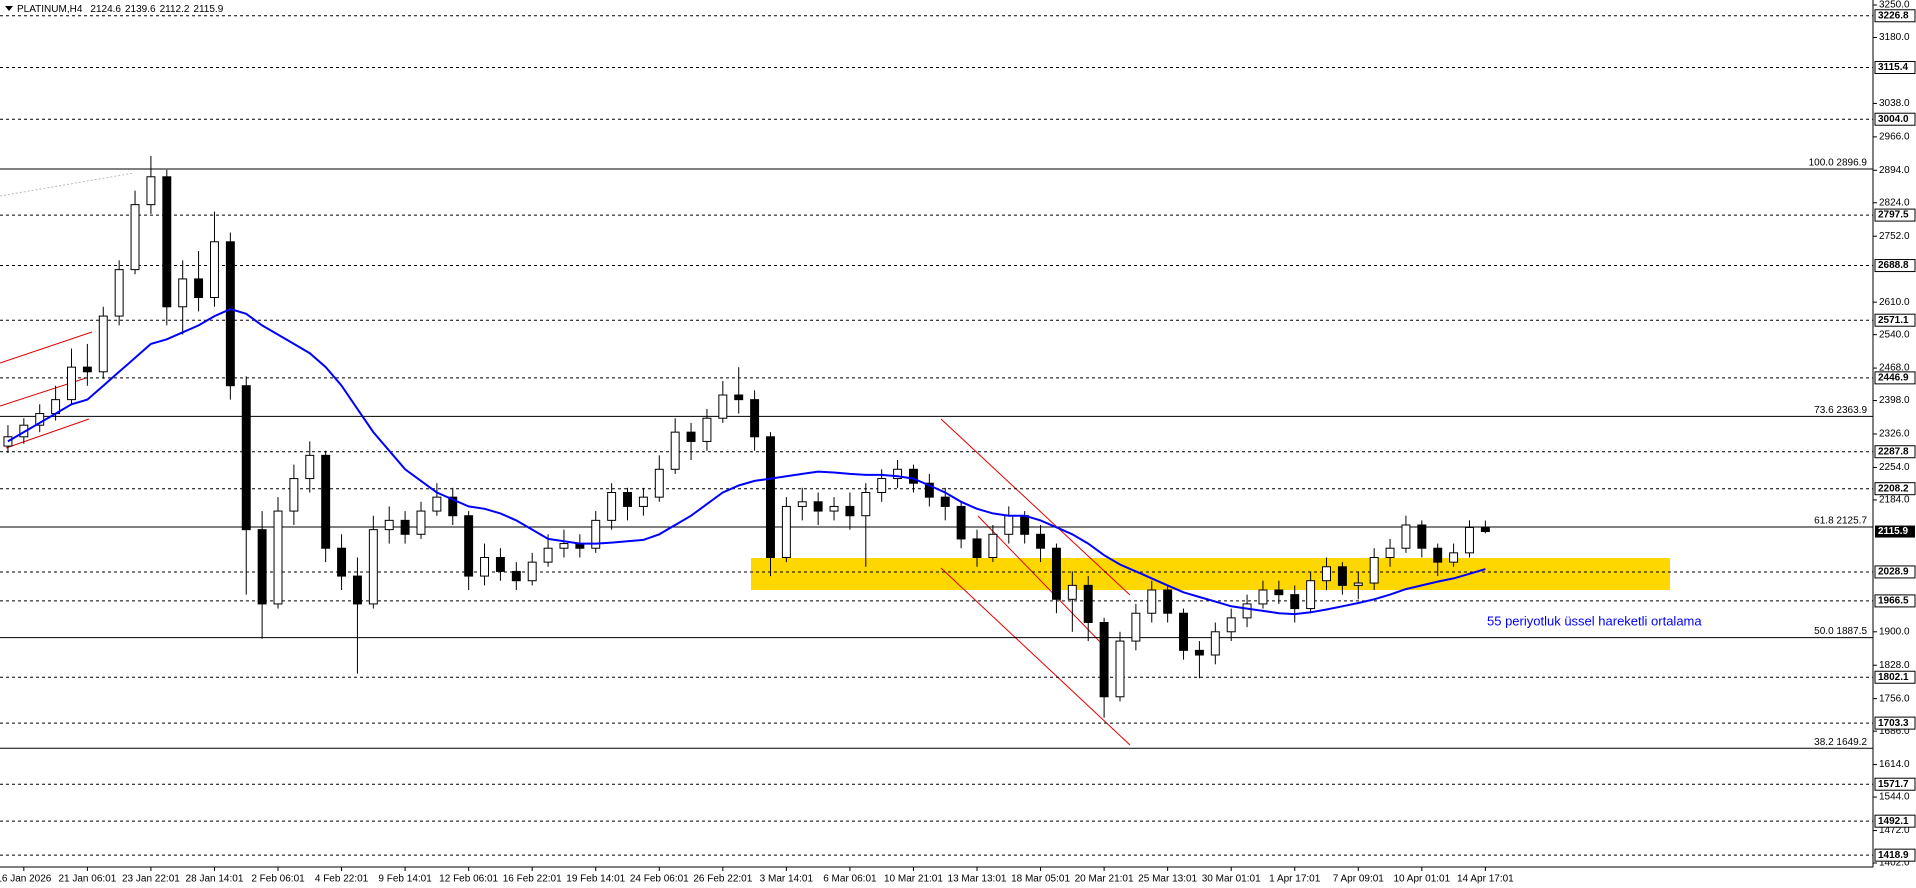 This screenshot has height=888, width=1916. Describe the element at coordinates (87, 879) in the screenshot. I see `x-tick-label: 21 Jan 06:01` at that location.